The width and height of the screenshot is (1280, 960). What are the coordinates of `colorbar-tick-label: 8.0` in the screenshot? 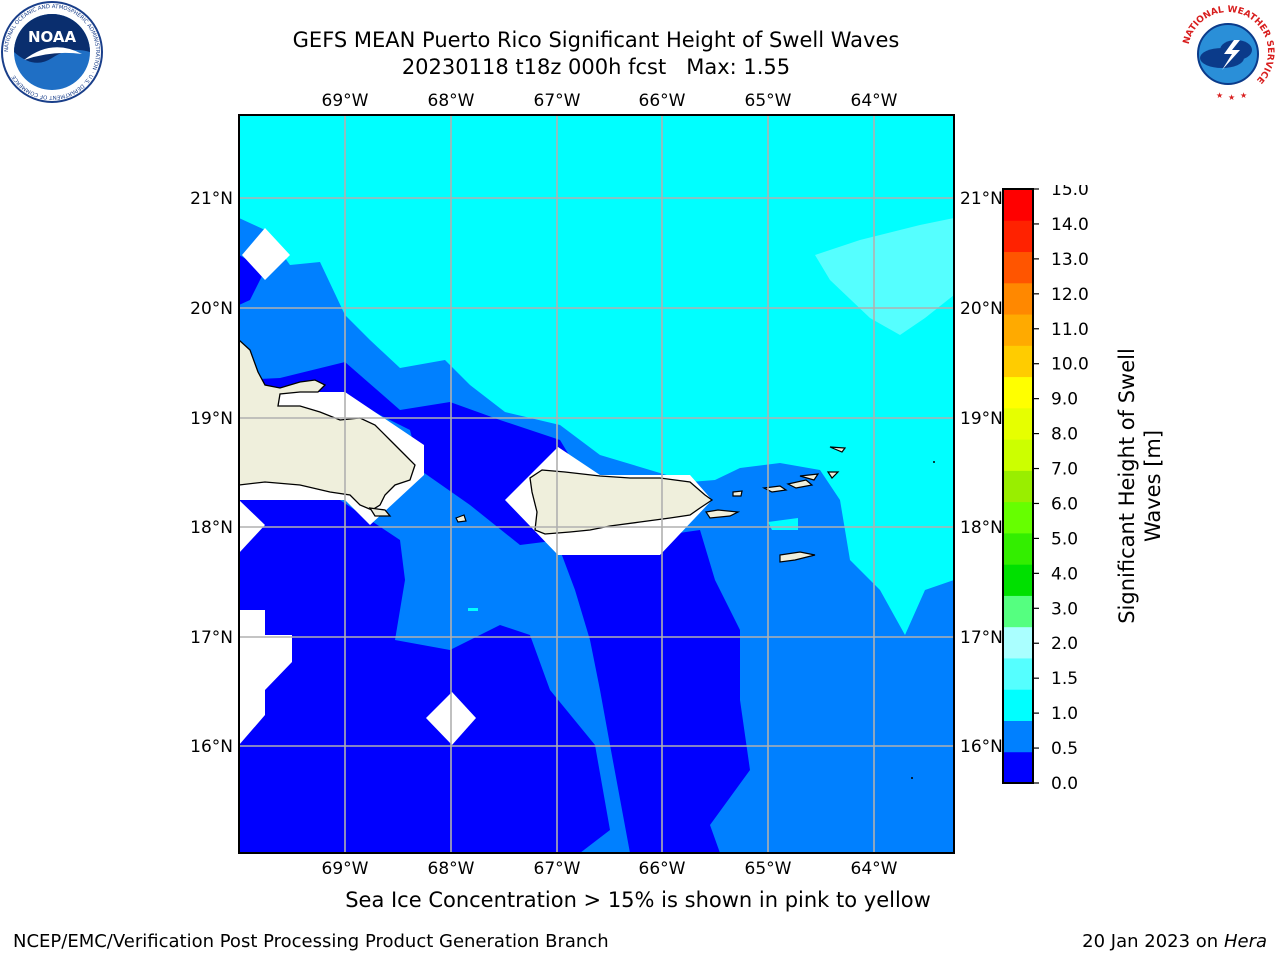 It's located at (1064, 435).